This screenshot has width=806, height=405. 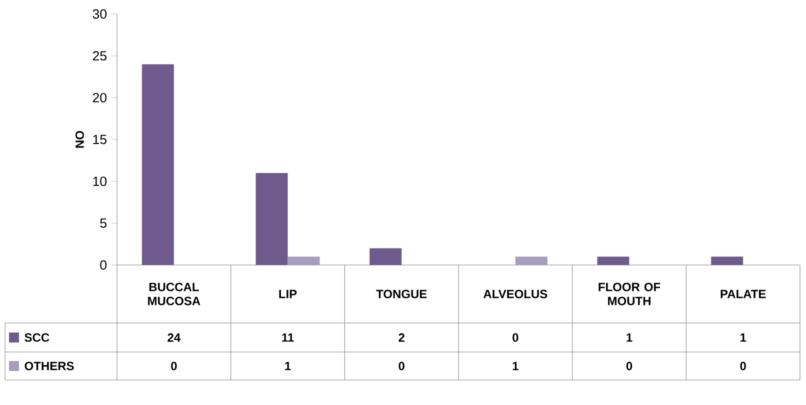 I want to click on data-label: 11, so click(x=288, y=337).